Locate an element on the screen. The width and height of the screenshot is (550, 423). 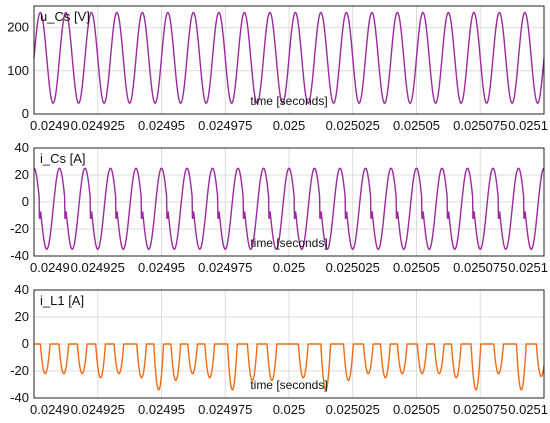
y-tick-label: 100 is located at coordinates (18, 70).